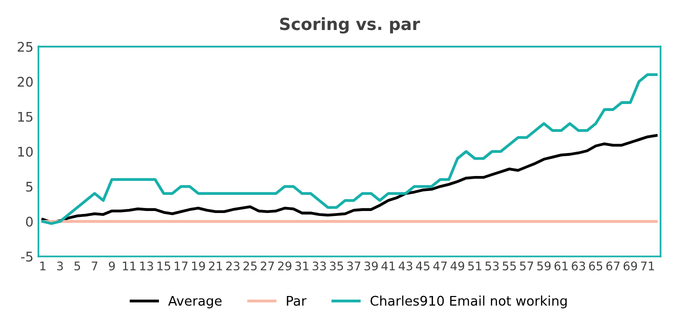  Describe the element at coordinates (25, 117) in the screenshot. I see `y-tick-label: 15` at that location.